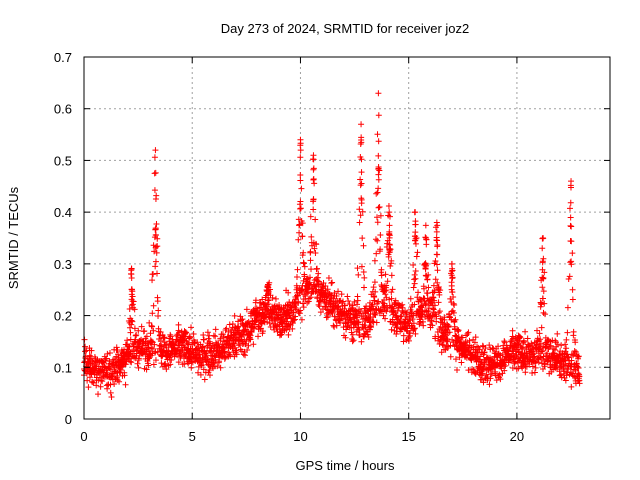 This screenshot has width=640, height=480. I want to click on y-tick-label: 0.4, so click(63, 212).